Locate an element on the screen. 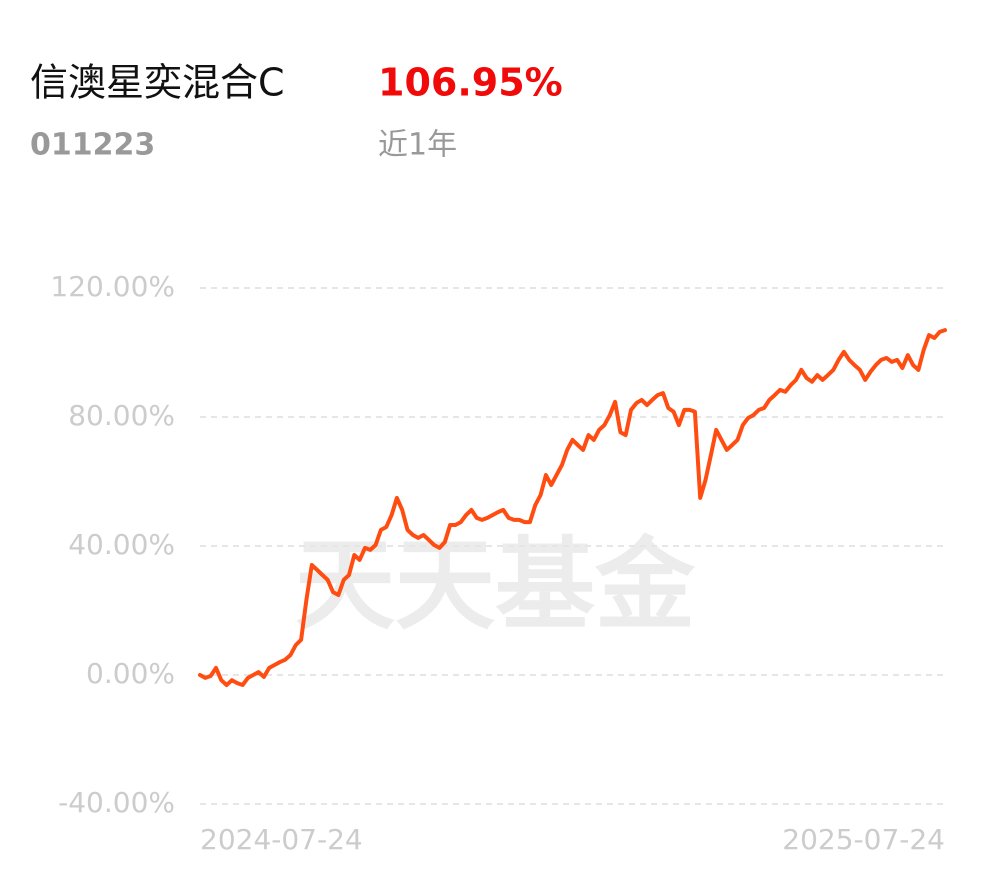 The image size is (990, 882). y-tick-label: 80.00% is located at coordinates (121, 415).